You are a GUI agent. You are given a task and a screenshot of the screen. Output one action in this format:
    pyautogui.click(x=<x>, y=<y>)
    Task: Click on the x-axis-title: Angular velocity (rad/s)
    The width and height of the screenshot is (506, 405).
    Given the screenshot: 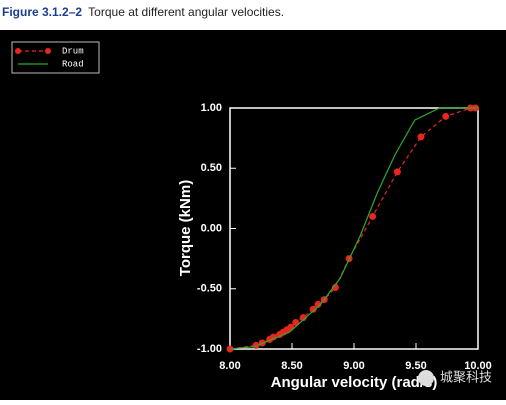 What is the action you would take?
    pyautogui.click(x=354, y=382)
    